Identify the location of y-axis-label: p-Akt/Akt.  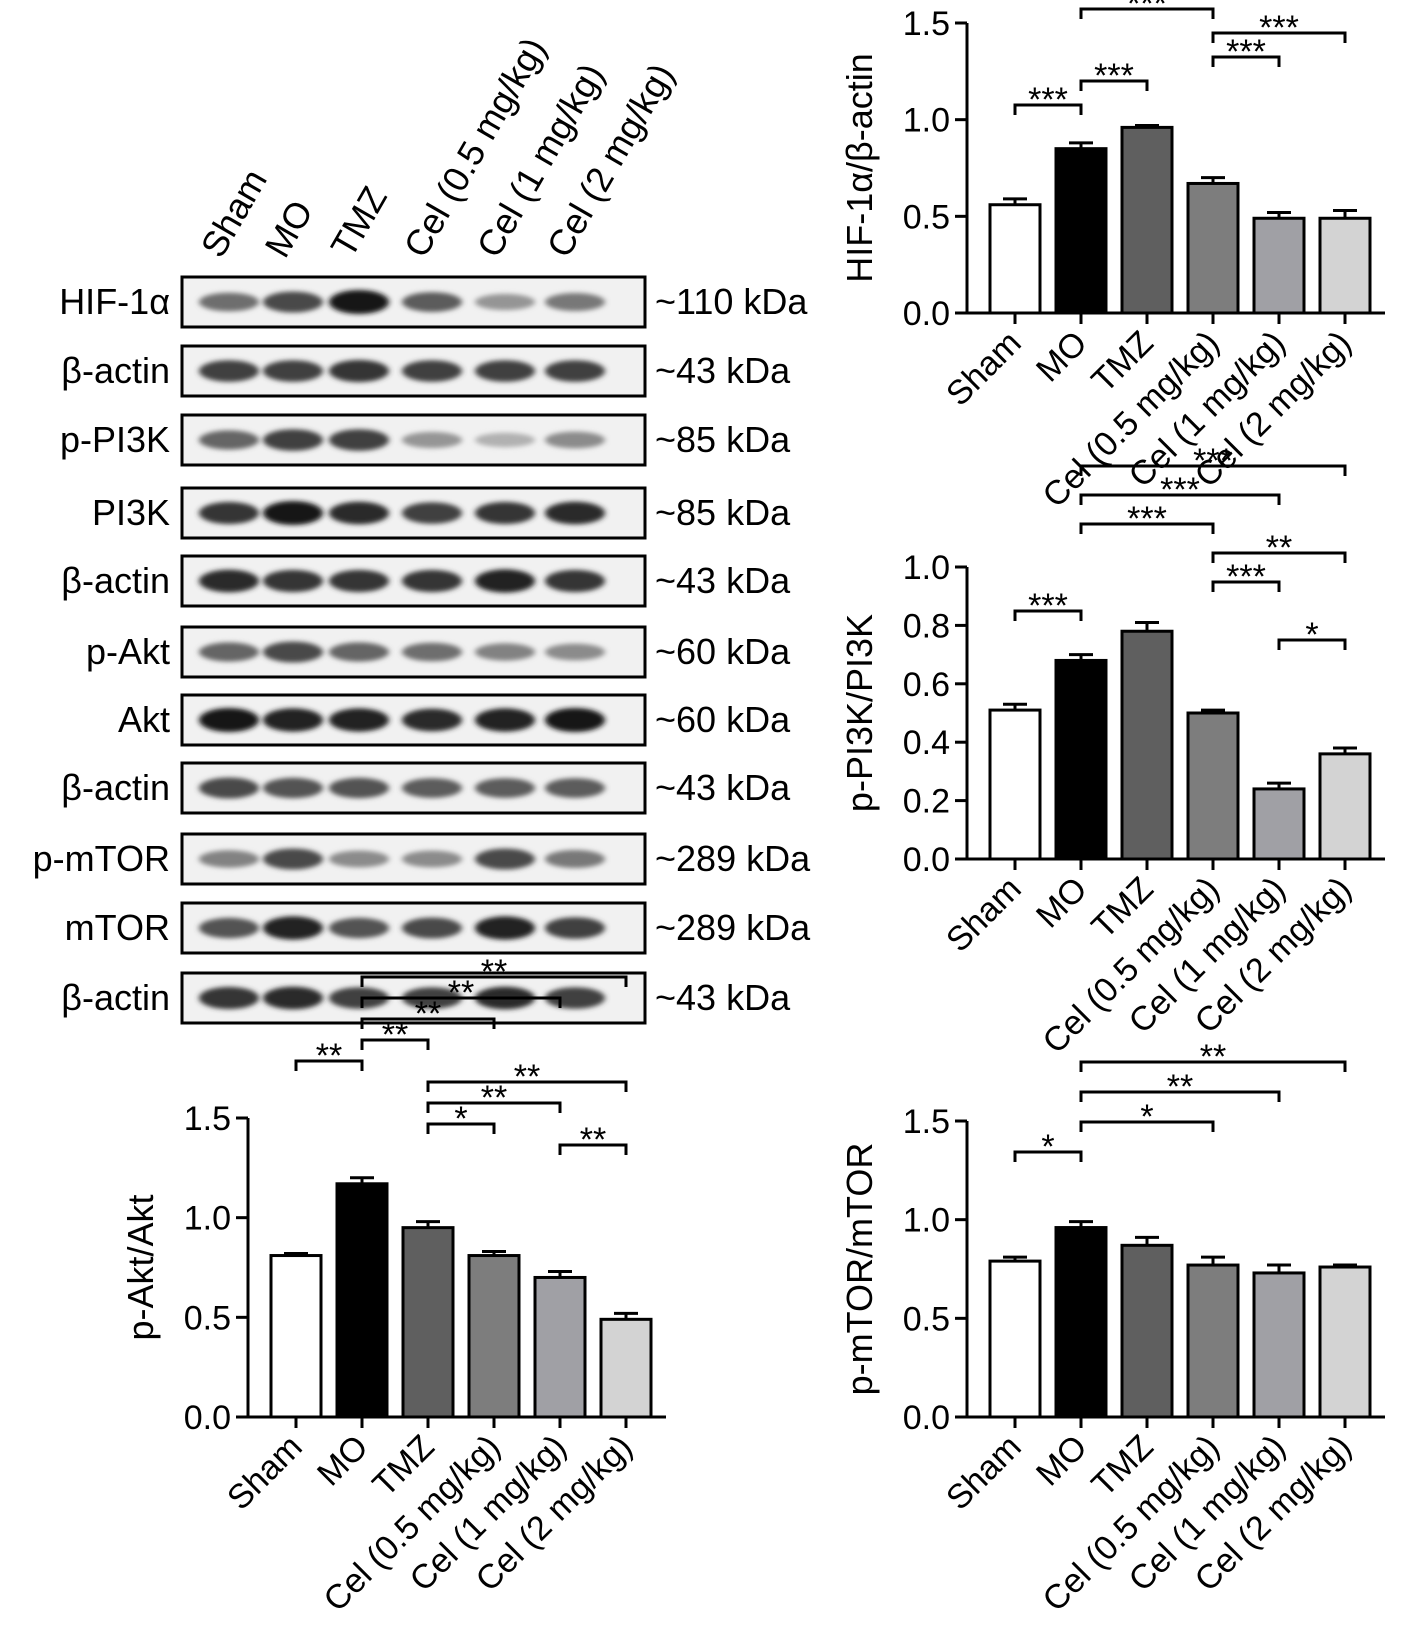
(140, 1267).